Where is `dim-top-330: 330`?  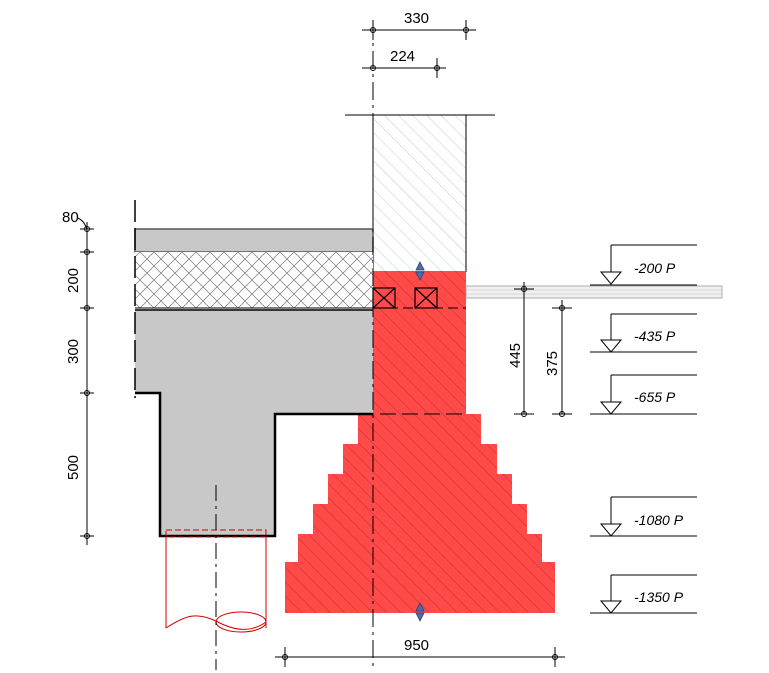 dim-top-330: 330 is located at coordinates (419, 25).